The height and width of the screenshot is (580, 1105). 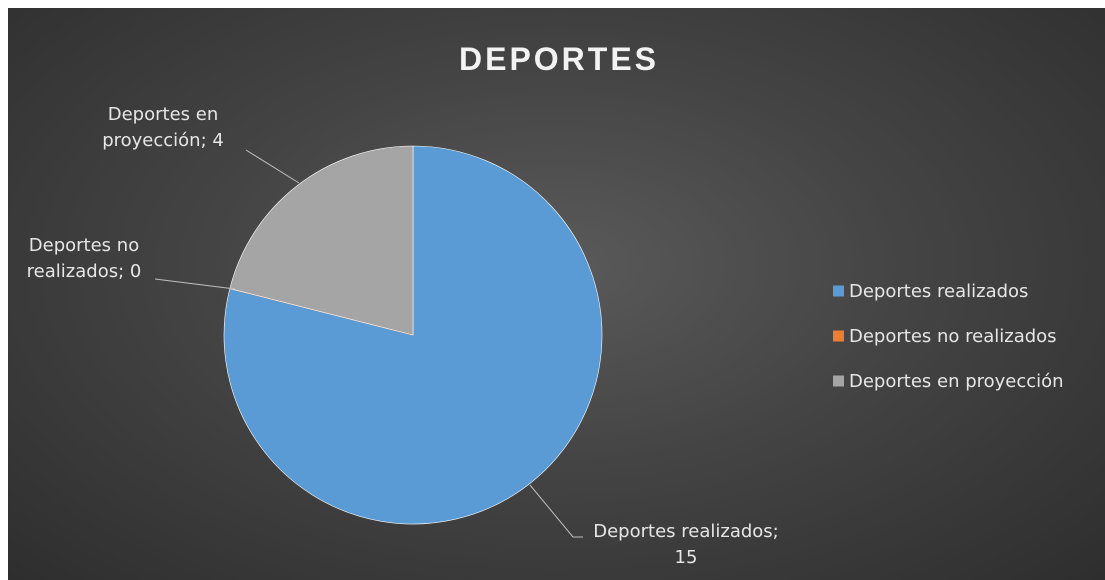 What do you see at coordinates (163, 140) in the screenshot?
I see `data-label-deportes-en-proyeccion-line-2: proyección; 4` at bounding box center [163, 140].